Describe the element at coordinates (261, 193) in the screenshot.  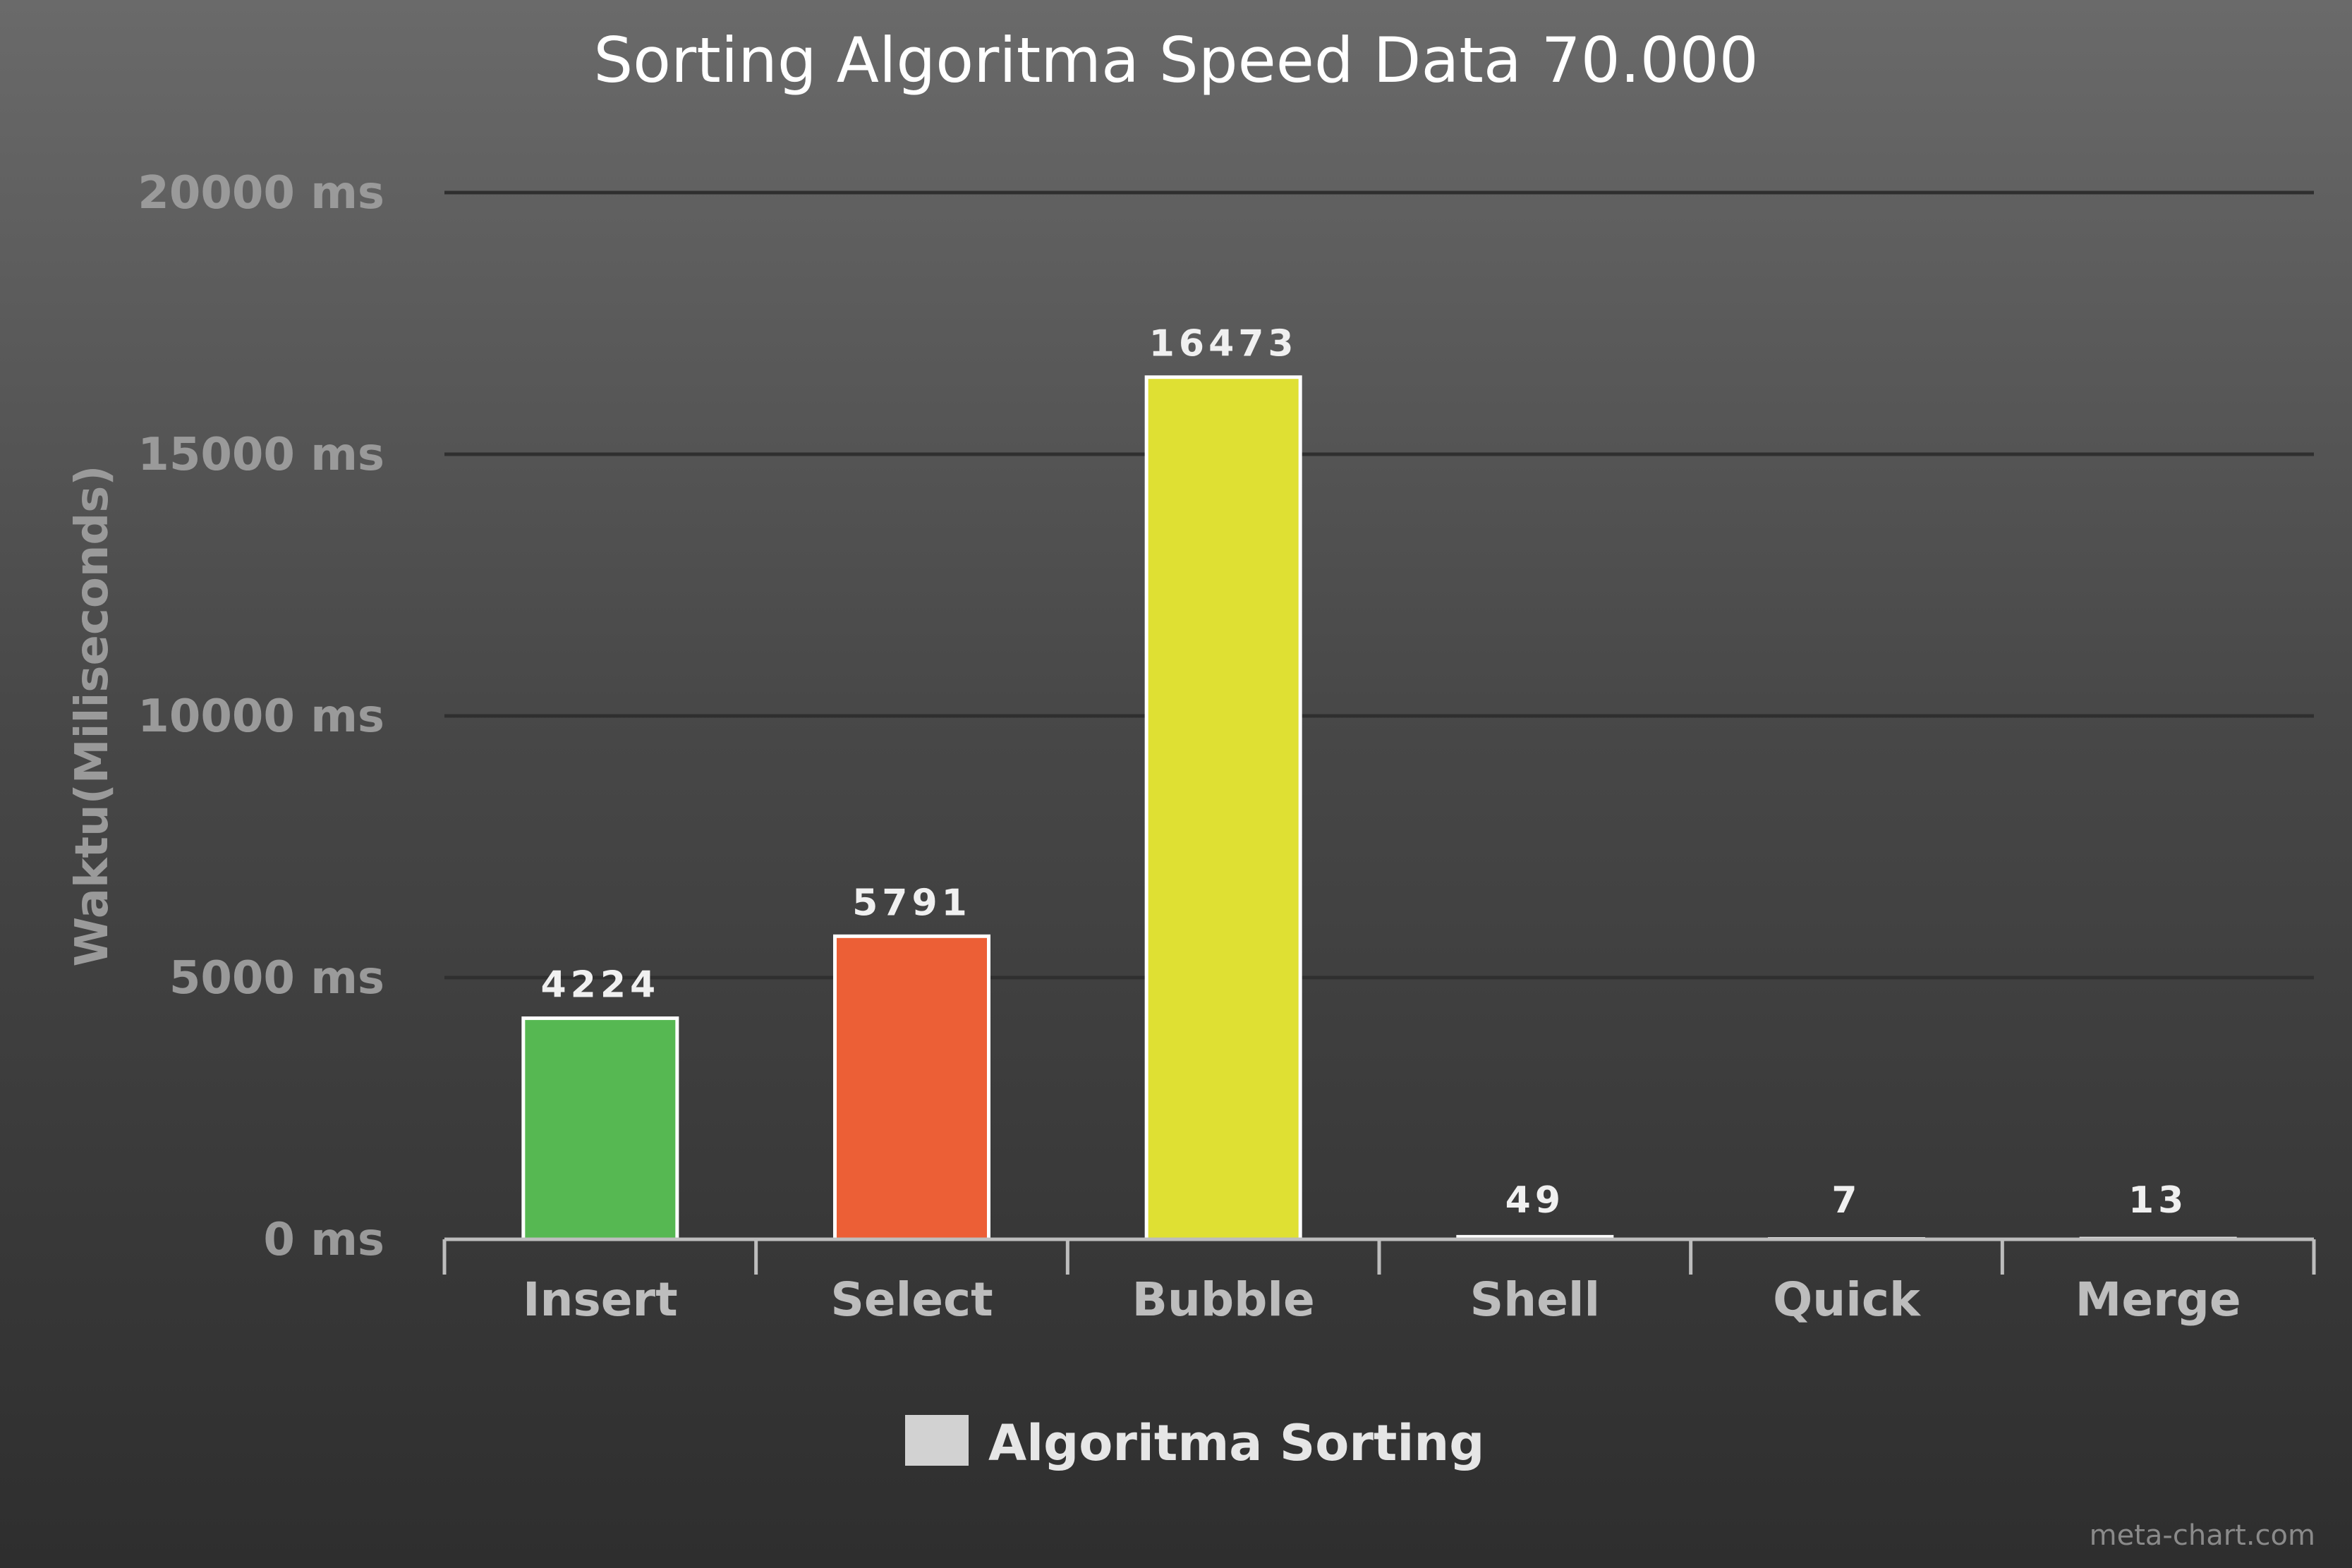
I see `y-tick-label: 20000 ms` at that location.